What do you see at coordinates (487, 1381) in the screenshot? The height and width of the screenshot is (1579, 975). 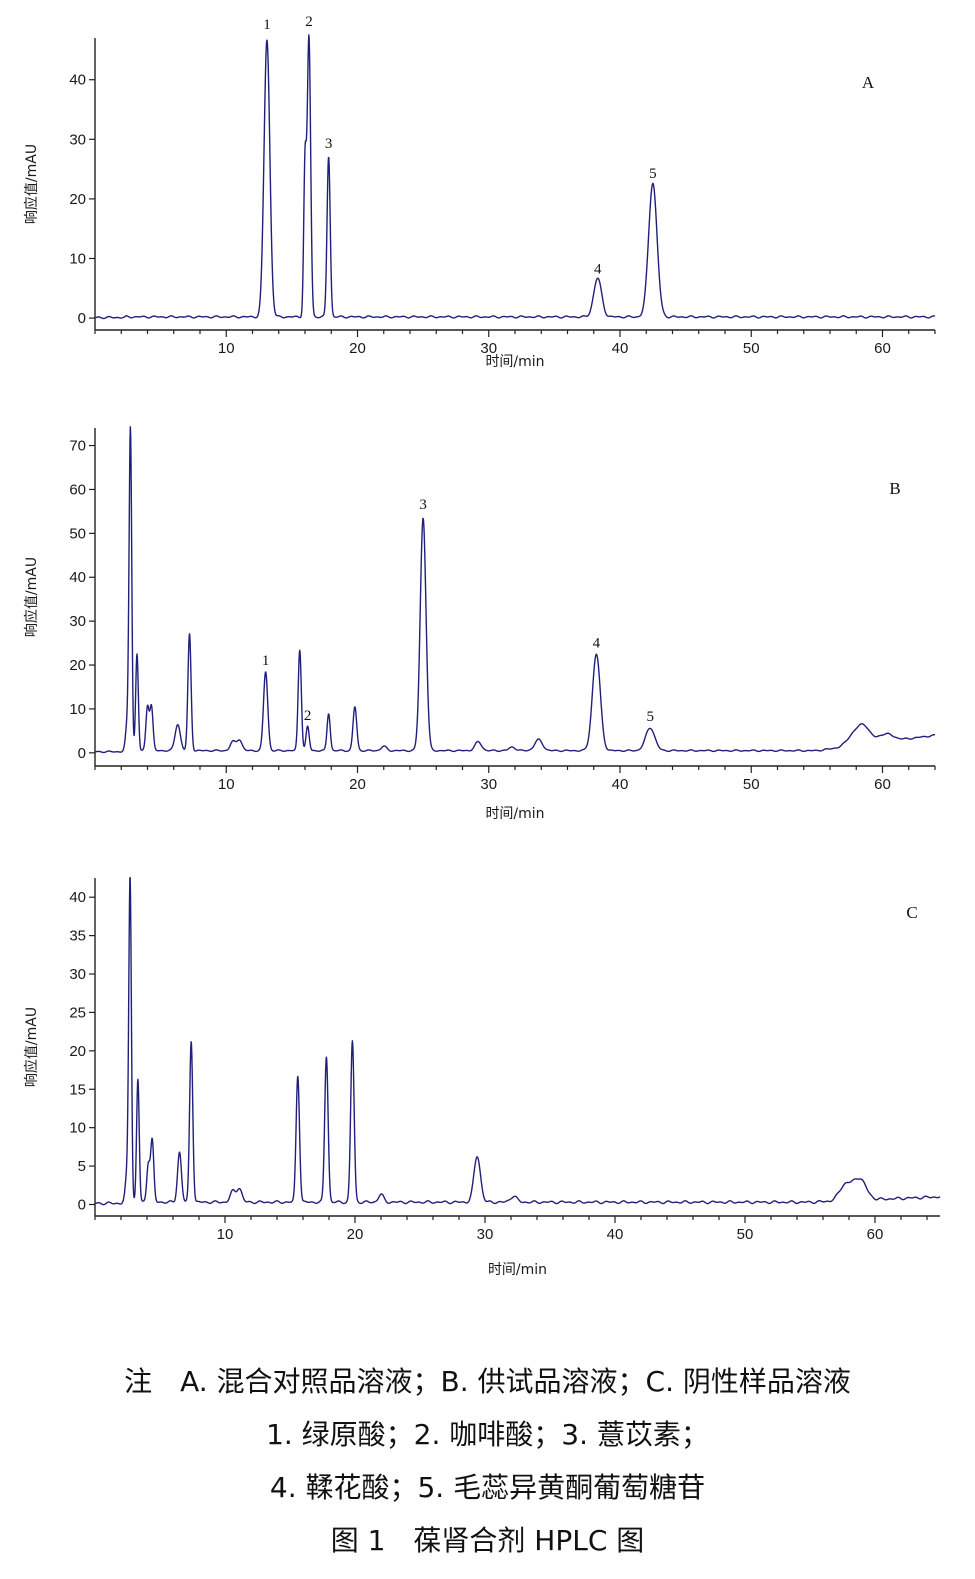 I see `figure-note-line: 注 A. 混合对照品溶液；B. 供试品溶液；C. 阴性样品溶液` at bounding box center [487, 1381].